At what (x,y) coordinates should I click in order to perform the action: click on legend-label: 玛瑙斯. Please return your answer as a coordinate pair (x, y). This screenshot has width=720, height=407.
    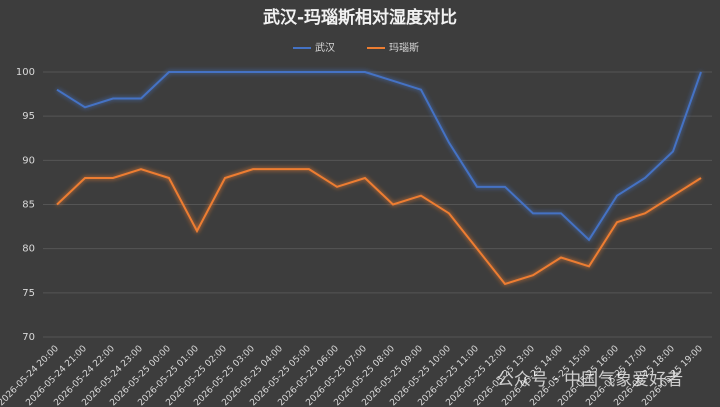
    Looking at the image, I should click on (404, 47).